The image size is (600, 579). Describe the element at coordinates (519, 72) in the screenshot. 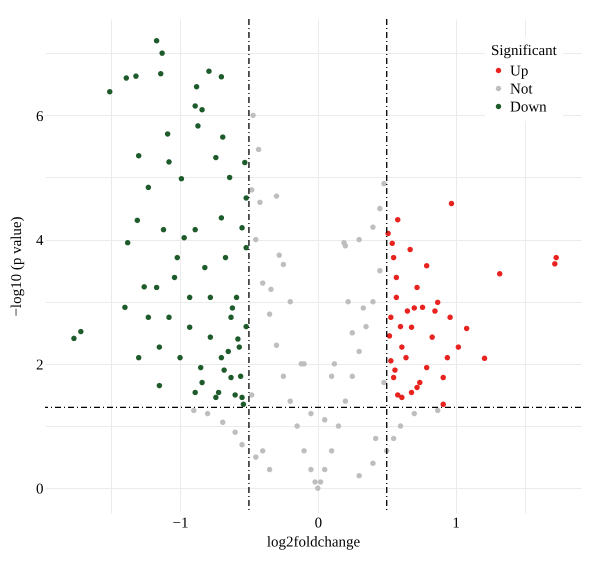

I see `legend-label: Up` at that location.